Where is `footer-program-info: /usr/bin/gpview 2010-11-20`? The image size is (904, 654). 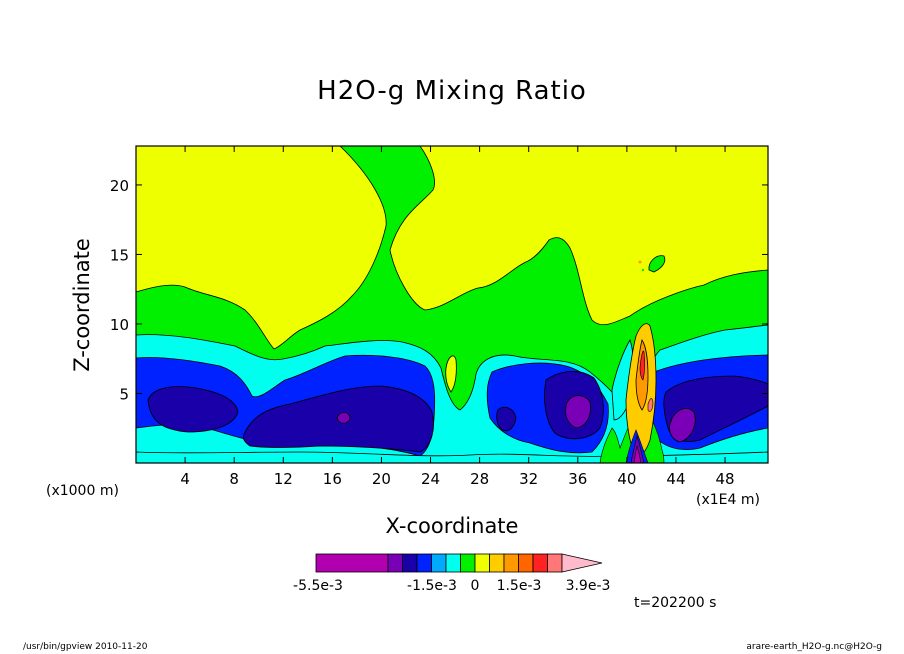 footer-program-info: /usr/bin/gpview 2010-11-20 is located at coordinates (85, 647).